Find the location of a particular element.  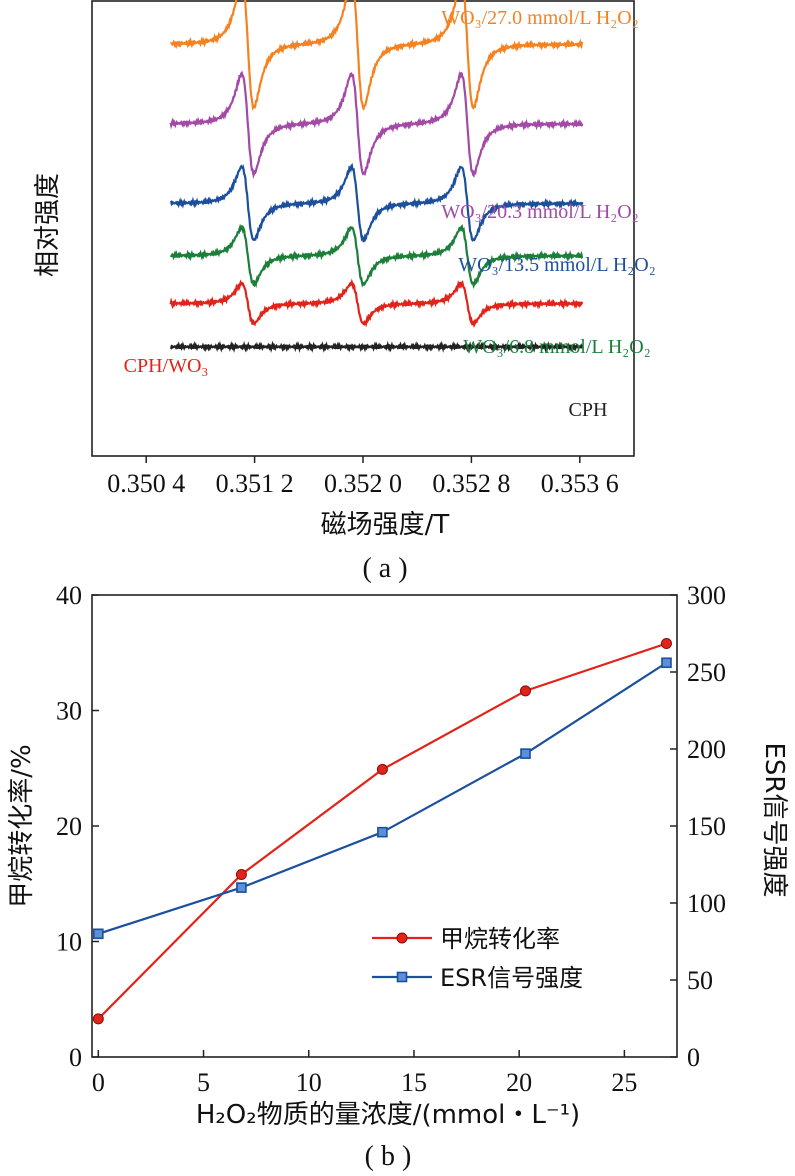

x-tick-label-a: 0.350 4 is located at coordinates (146, 483).